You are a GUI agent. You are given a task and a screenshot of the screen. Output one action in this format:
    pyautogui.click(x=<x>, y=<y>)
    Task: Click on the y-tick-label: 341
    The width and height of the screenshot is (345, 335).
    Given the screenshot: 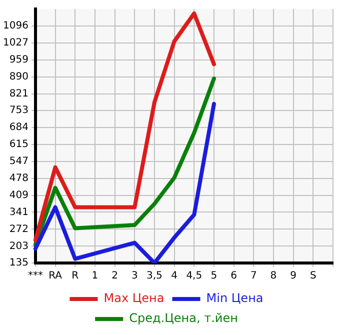 What is the action you would take?
    pyautogui.click(x=18, y=212)
    